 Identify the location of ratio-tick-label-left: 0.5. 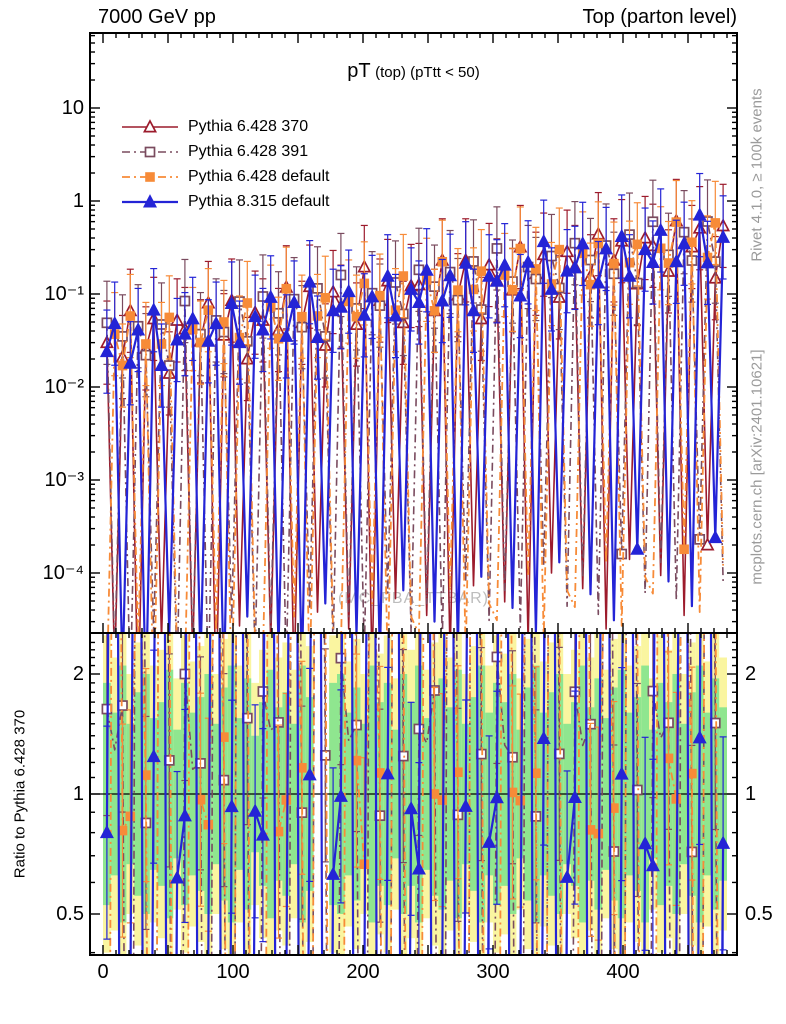
(70, 914).